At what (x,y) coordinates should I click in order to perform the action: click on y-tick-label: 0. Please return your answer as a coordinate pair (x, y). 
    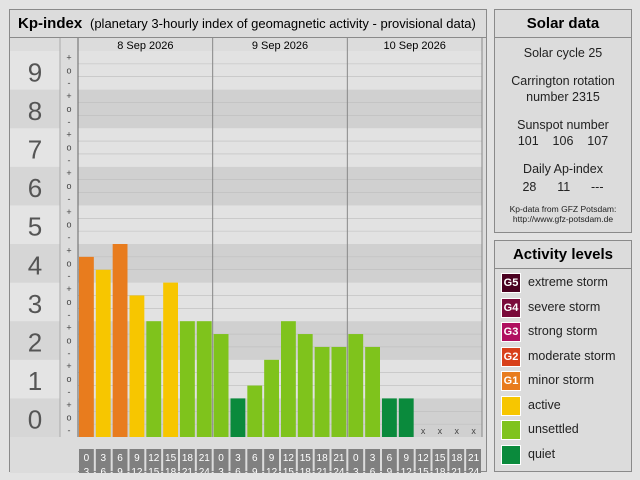
    Looking at the image, I should click on (35, 420).